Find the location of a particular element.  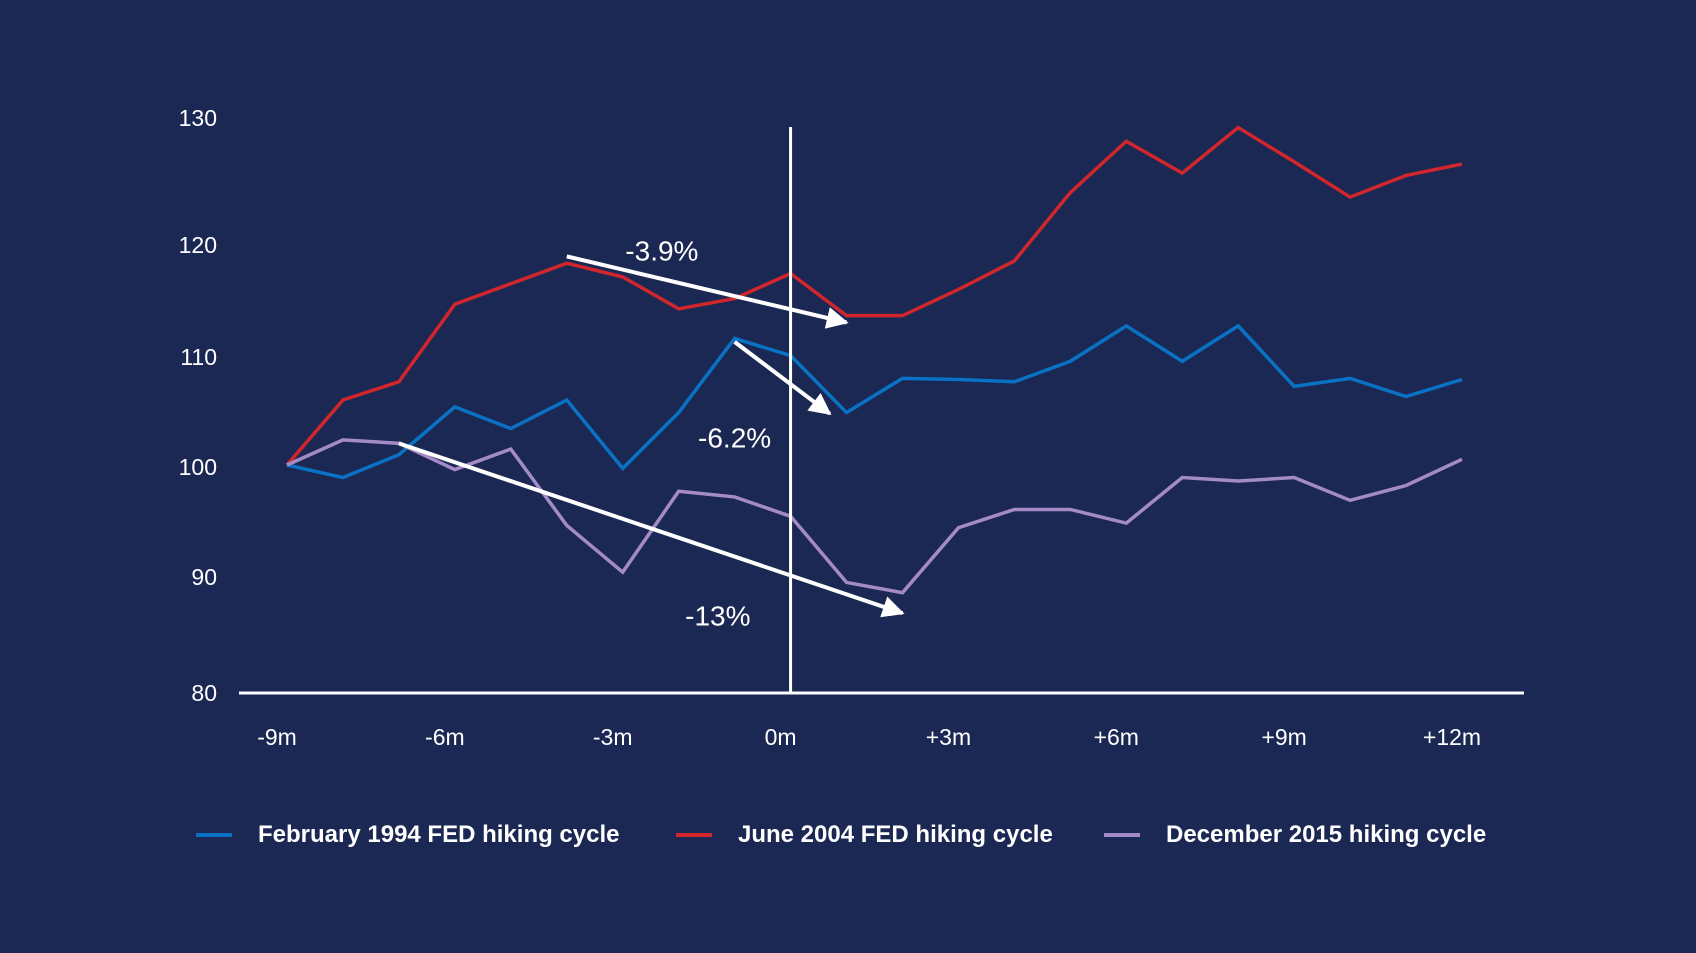

series-line-december-2015-hiking-cycle is located at coordinates (874, 516).